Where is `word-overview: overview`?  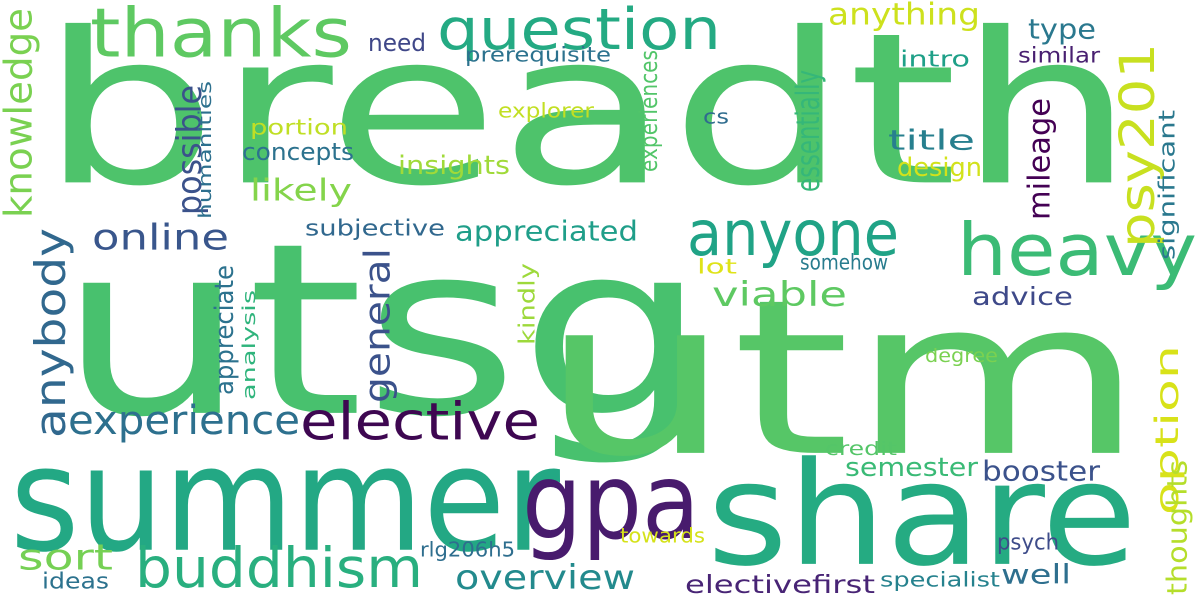
word-overview: overview is located at coordinates (545, 578).